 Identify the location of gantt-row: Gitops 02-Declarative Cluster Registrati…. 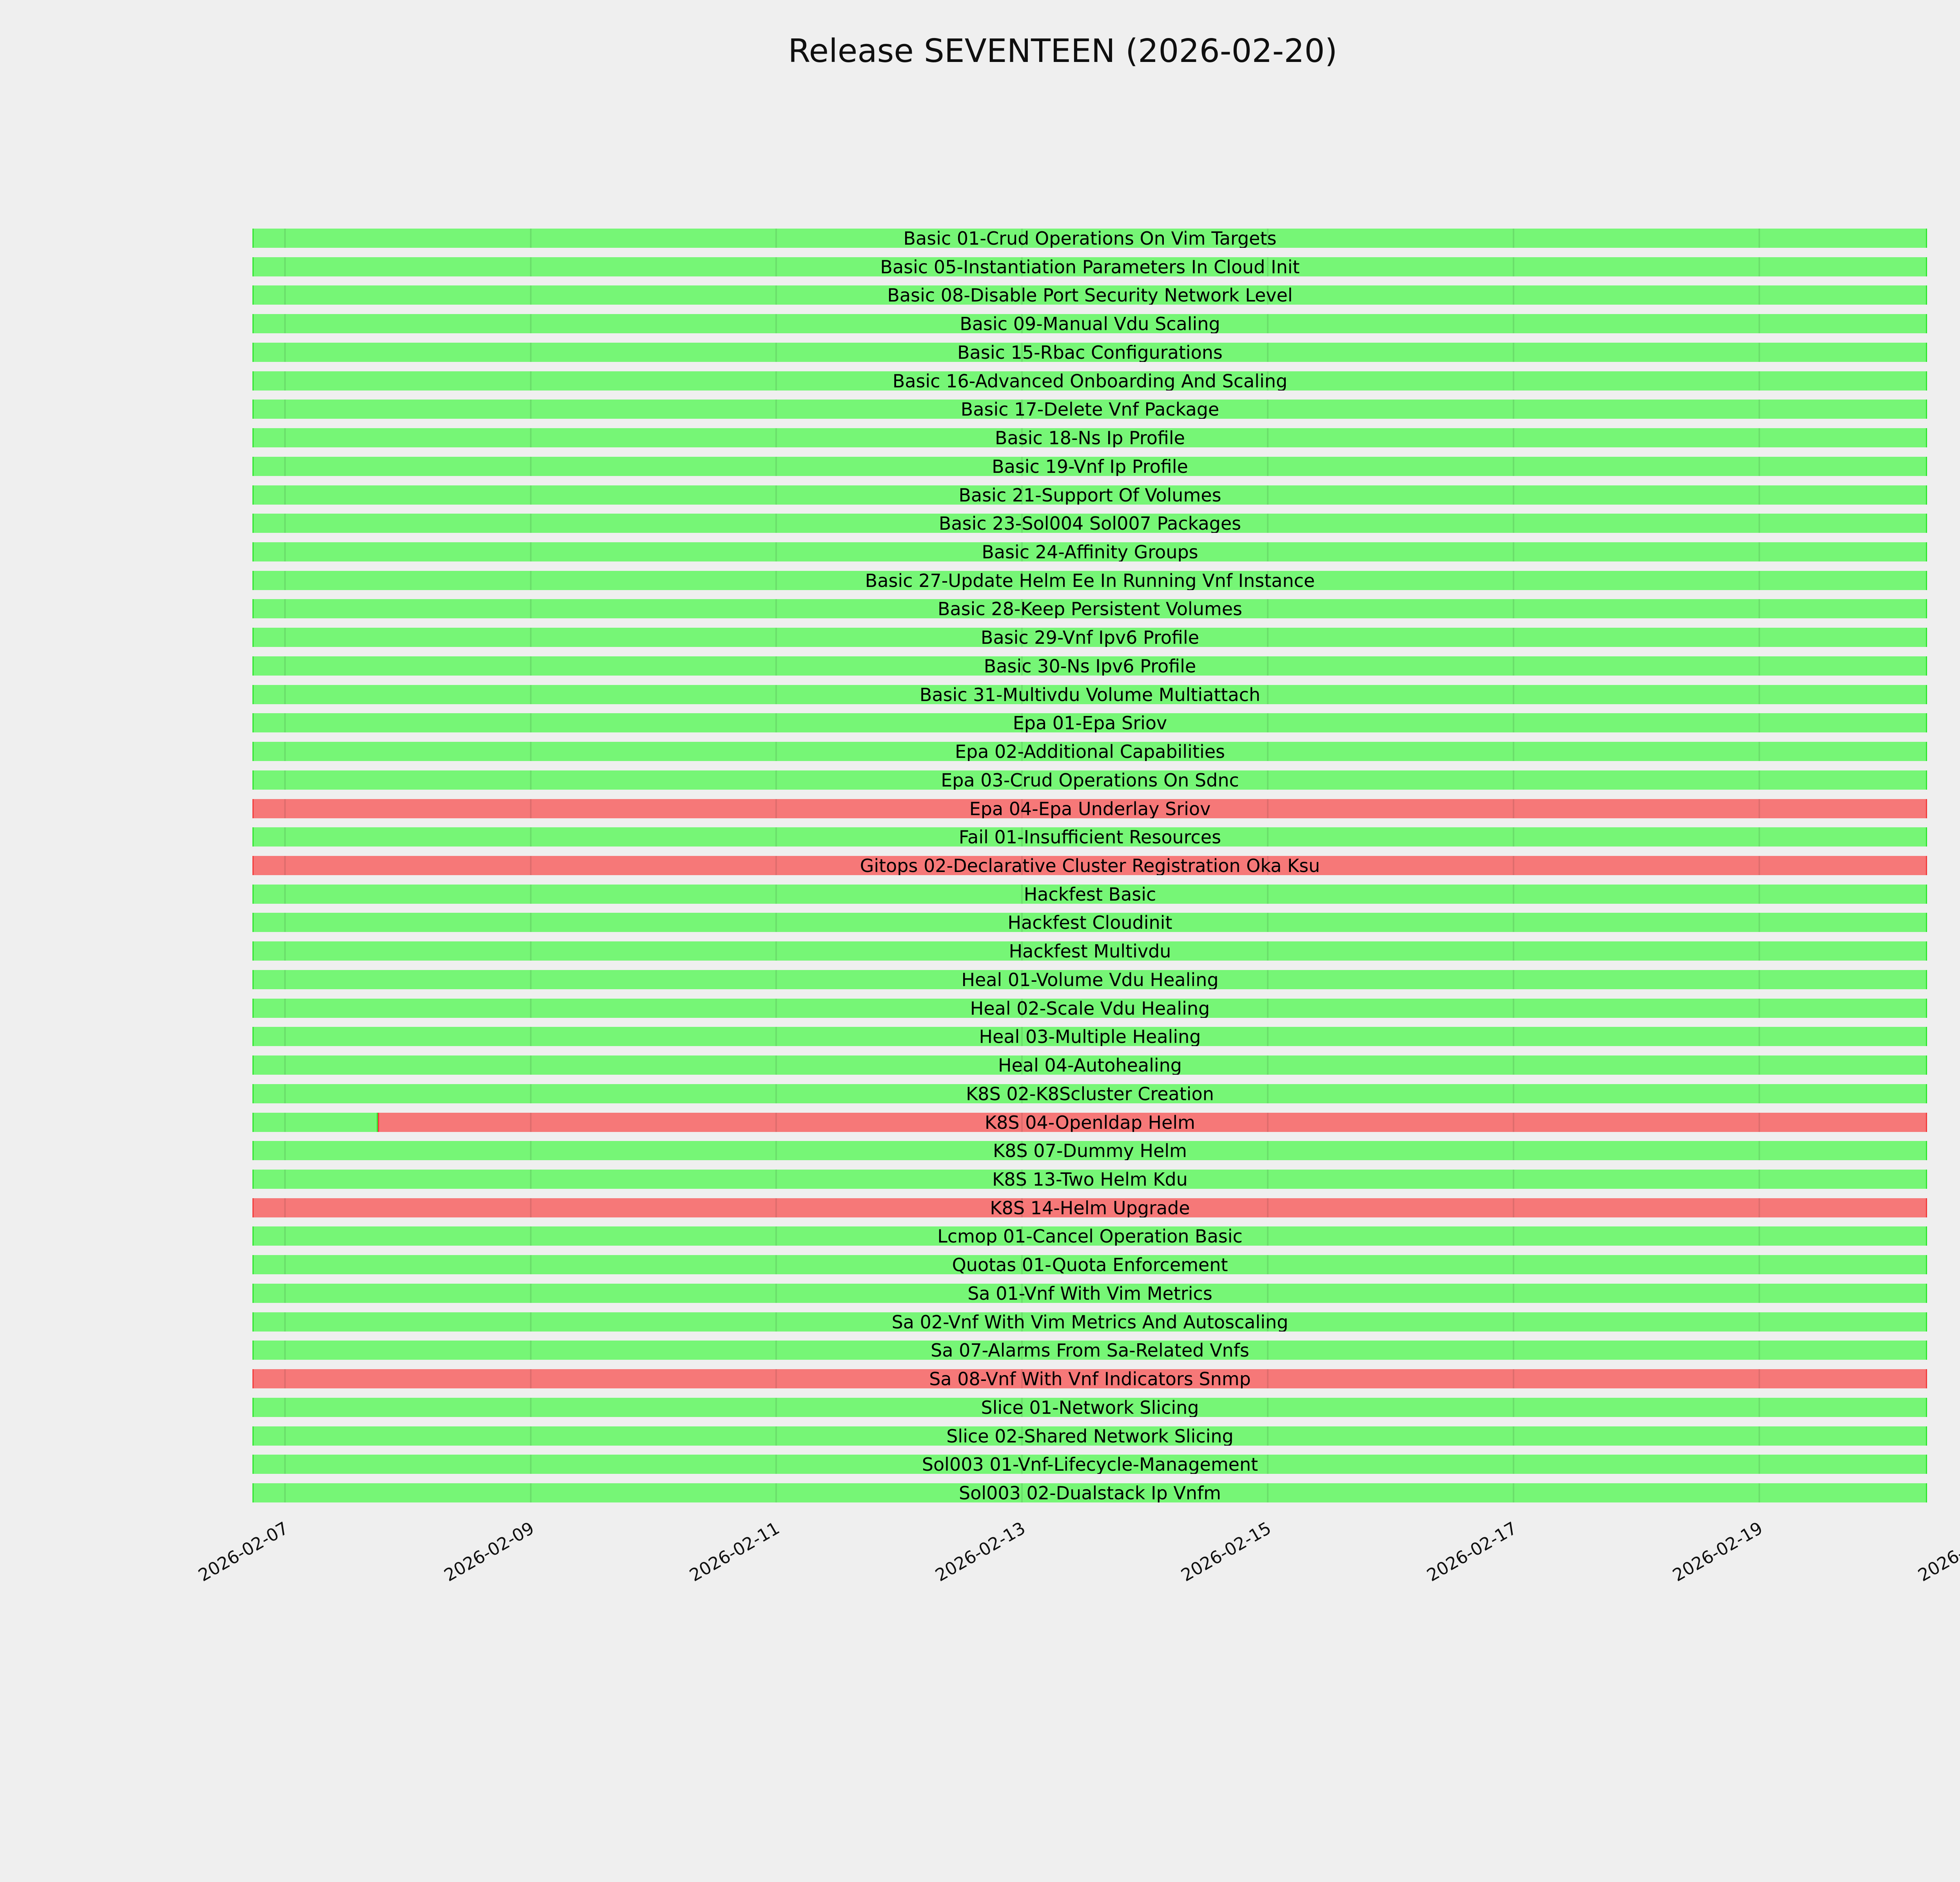
(1089, 865).